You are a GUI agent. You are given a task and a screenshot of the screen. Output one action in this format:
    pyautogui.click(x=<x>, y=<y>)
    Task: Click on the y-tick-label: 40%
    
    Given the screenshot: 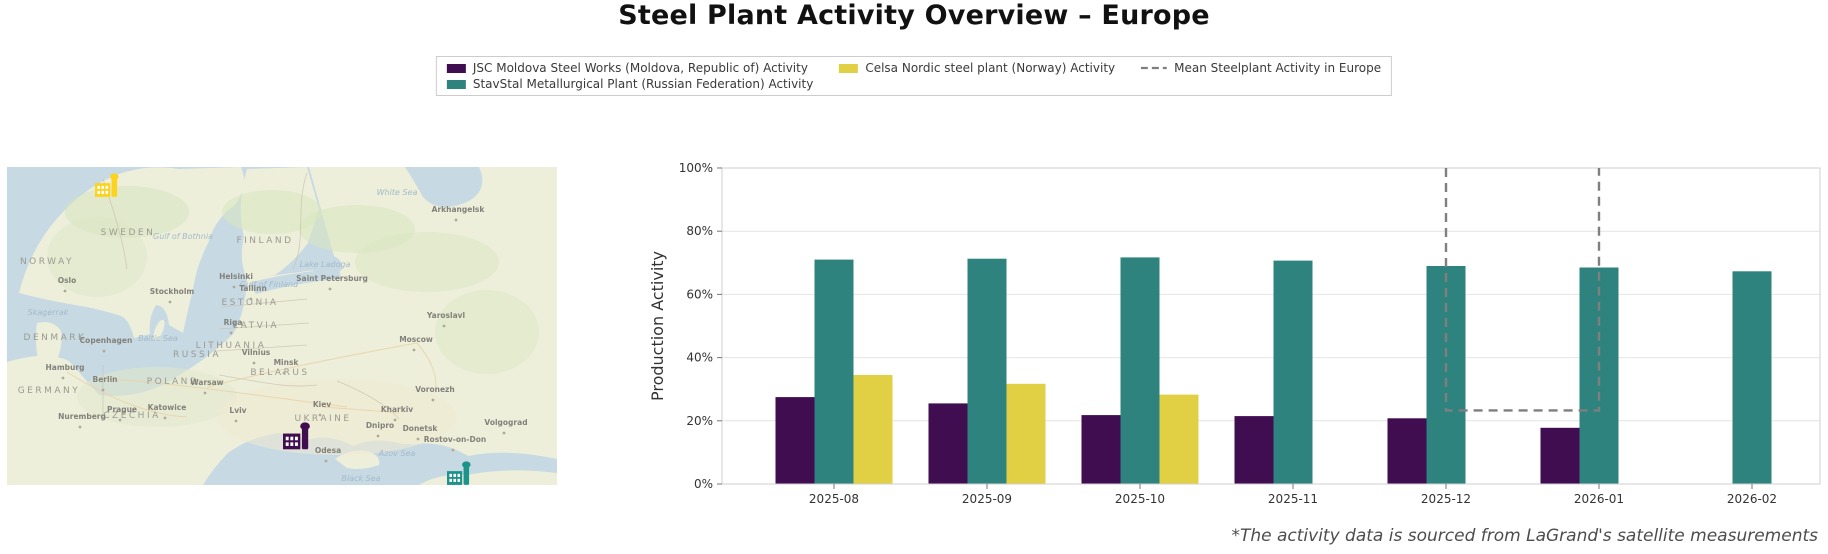 What is the action you would take?
    pyautogui.click(x=699, y=358)
    